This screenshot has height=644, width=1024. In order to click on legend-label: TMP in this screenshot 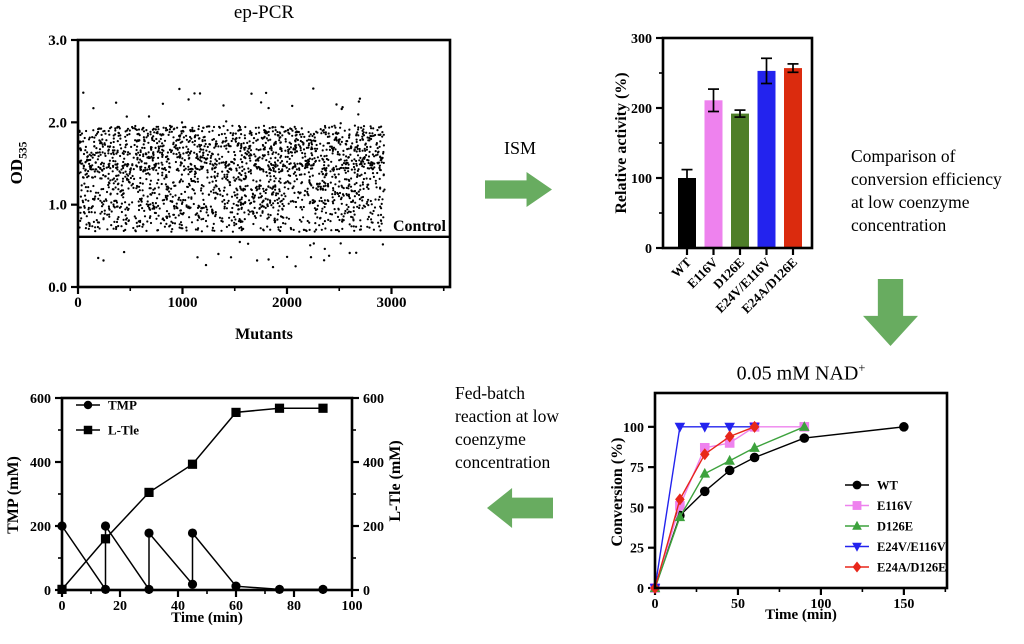, I will do `click(122, 405)`.